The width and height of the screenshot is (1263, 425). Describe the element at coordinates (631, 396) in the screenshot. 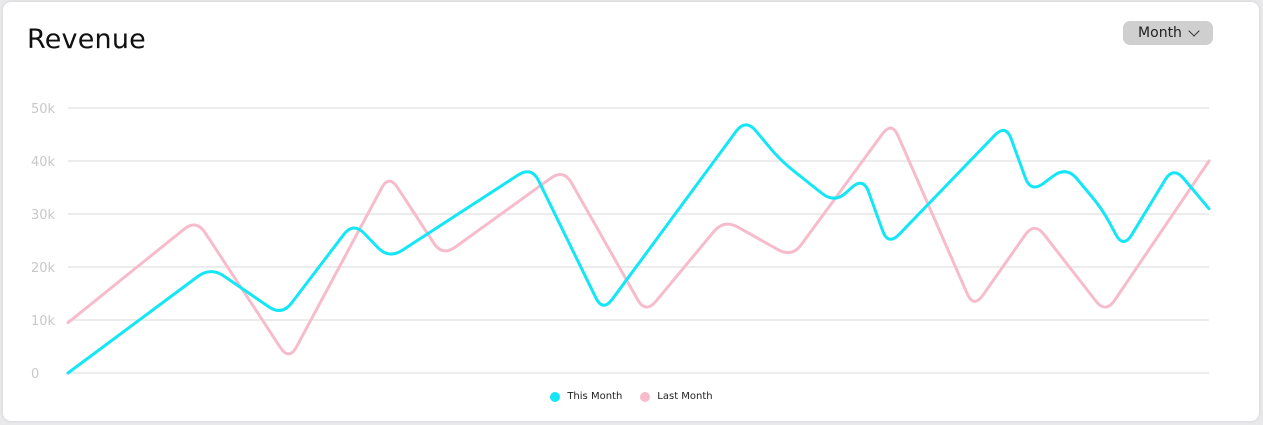

I see `legend: This Month Last Month` at that location.